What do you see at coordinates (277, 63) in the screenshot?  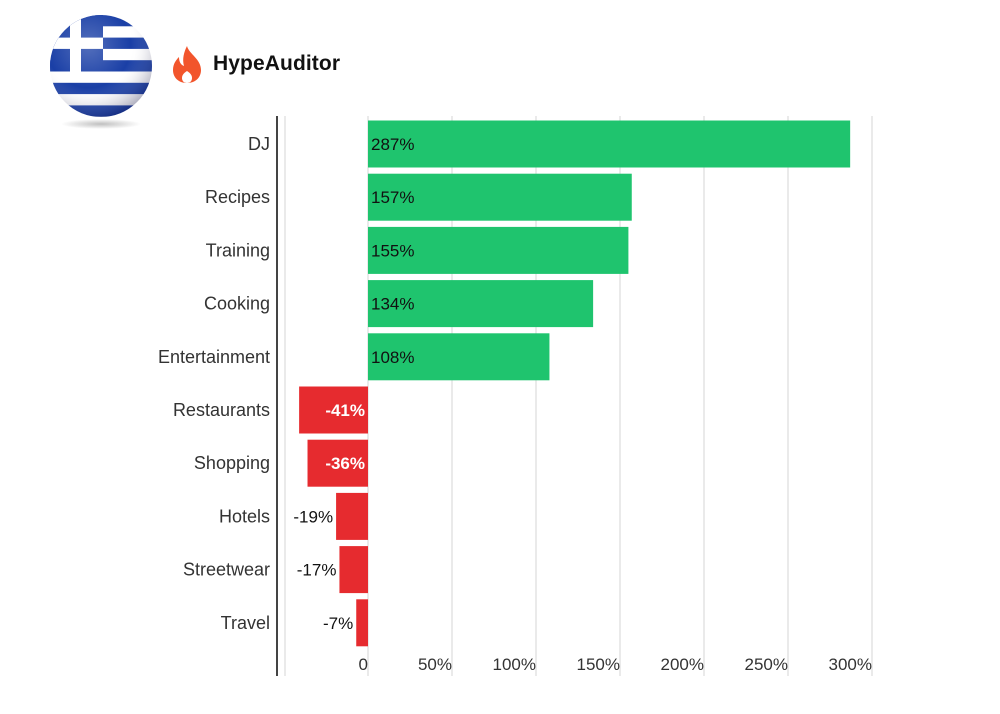 I see `brand-name: HypeAuditor` at bounding box center [277, 63].